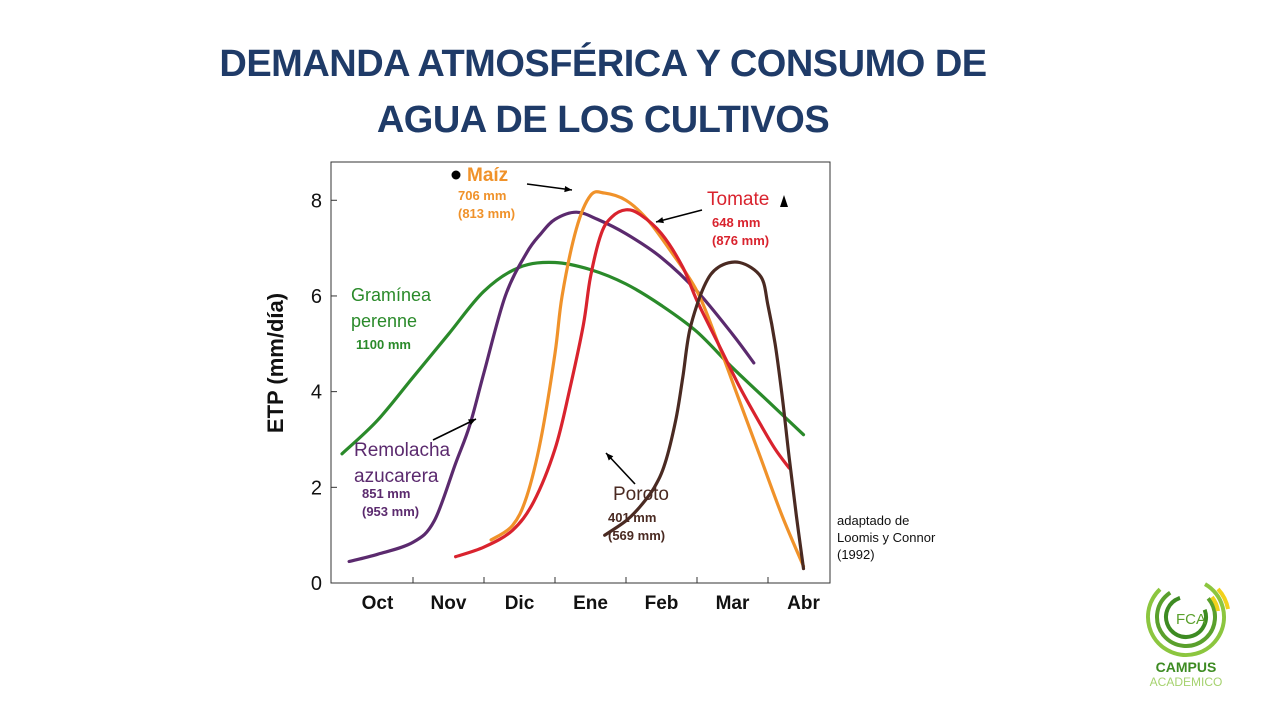  Describe the element at coordinates (590, 603) in the screenshot. I see `x-tick-label: Ene` at that location.